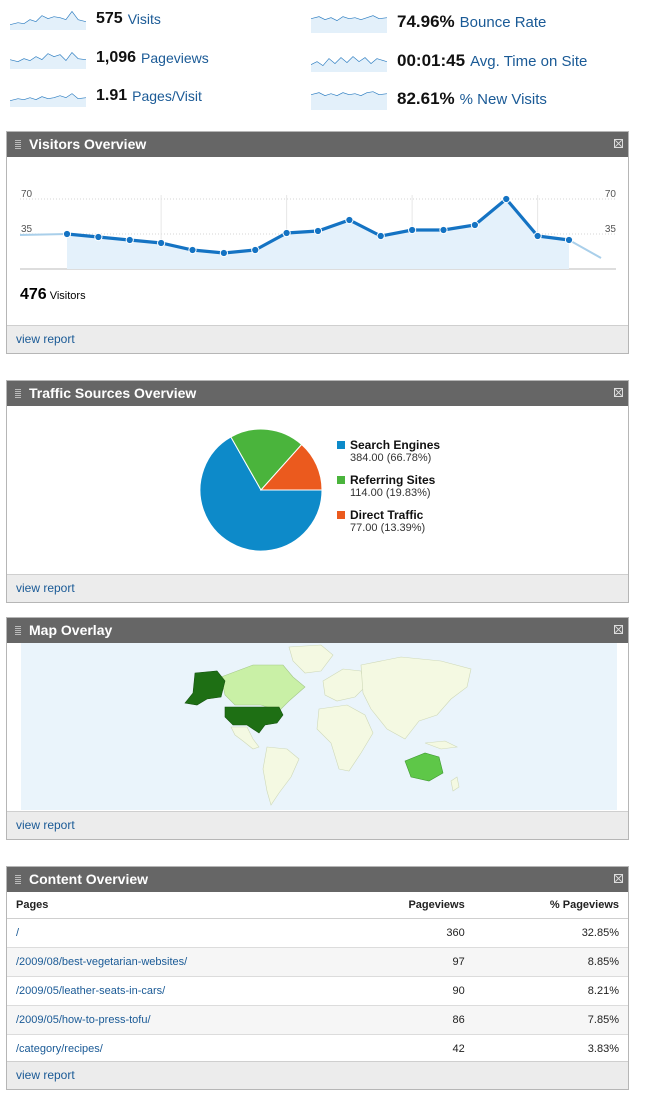 This screenshot has width=645, height=1102. What do you see at coordinates (33, 294) in the screenshot?
I see `visitors-total-value: 476` at bounding box center [33, 294].